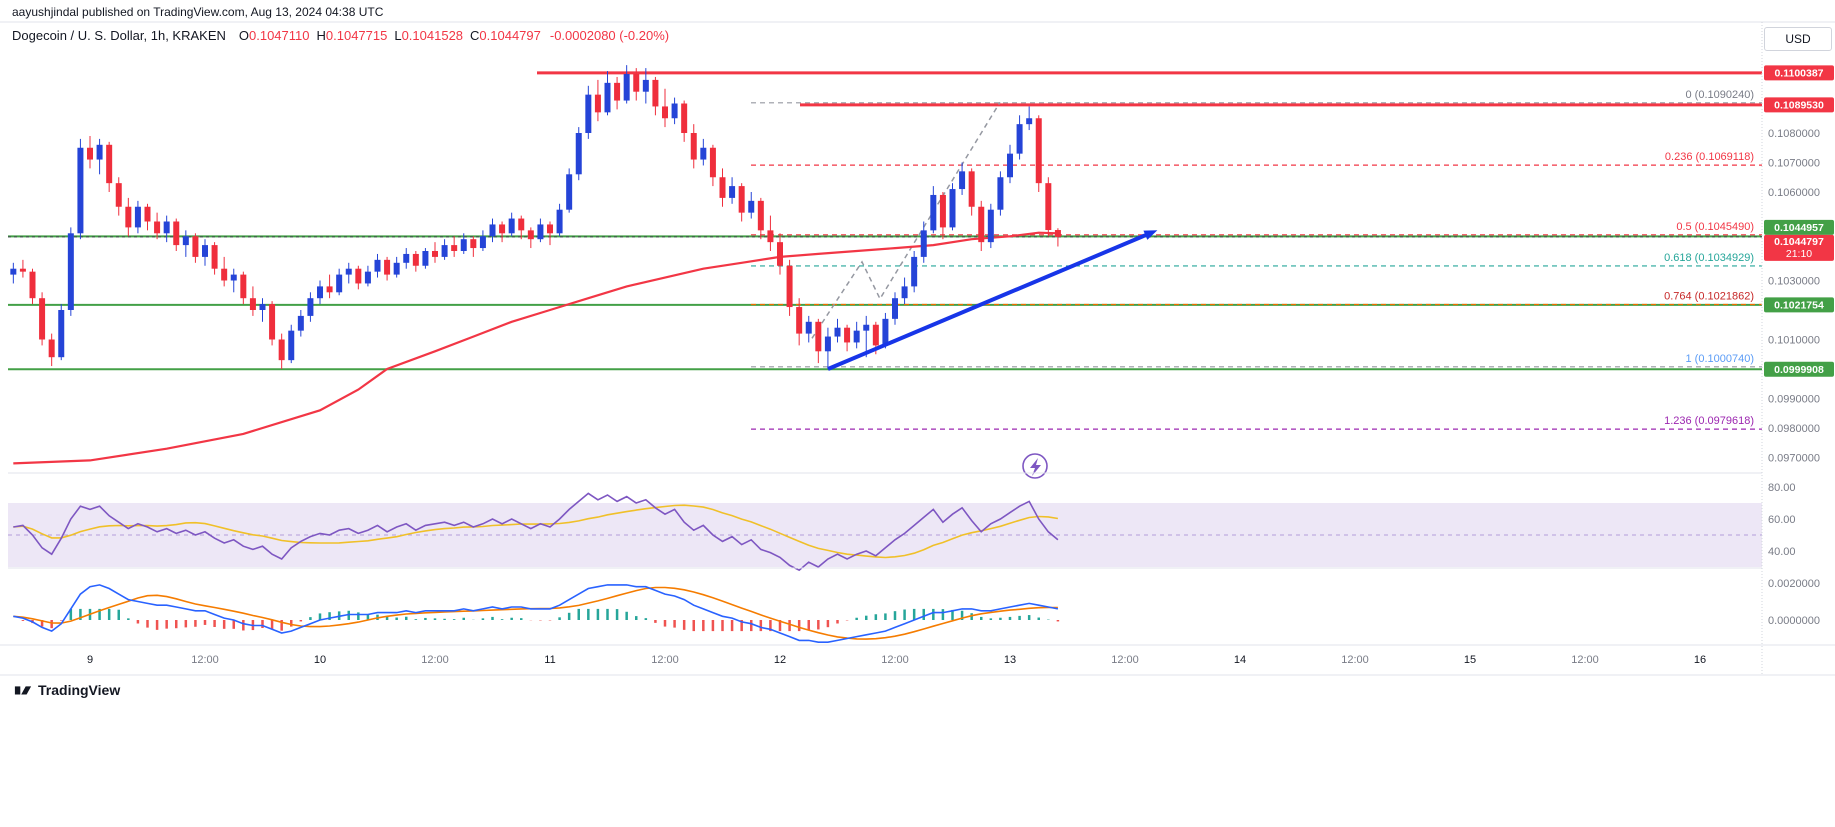 This screenshot has height=827, width=1835. I want to click on price-badge-countdown: 21:10, so click(1799, 254).